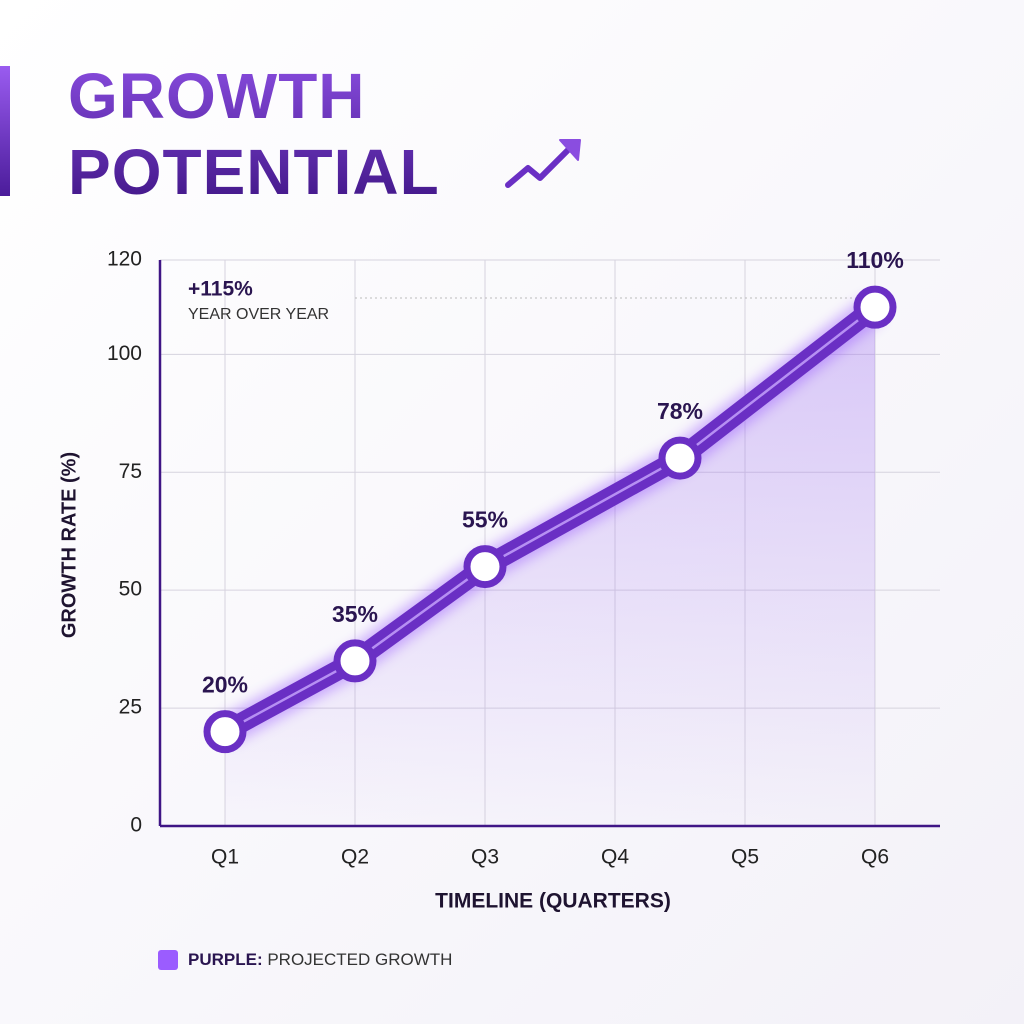 Image resolution: width=1024 pixels, height=1024 pixels. What do you see at coordinates (745, 857) in the screenshot?
I see `x-tick-label: Q5` at bounding box center [745, 857].